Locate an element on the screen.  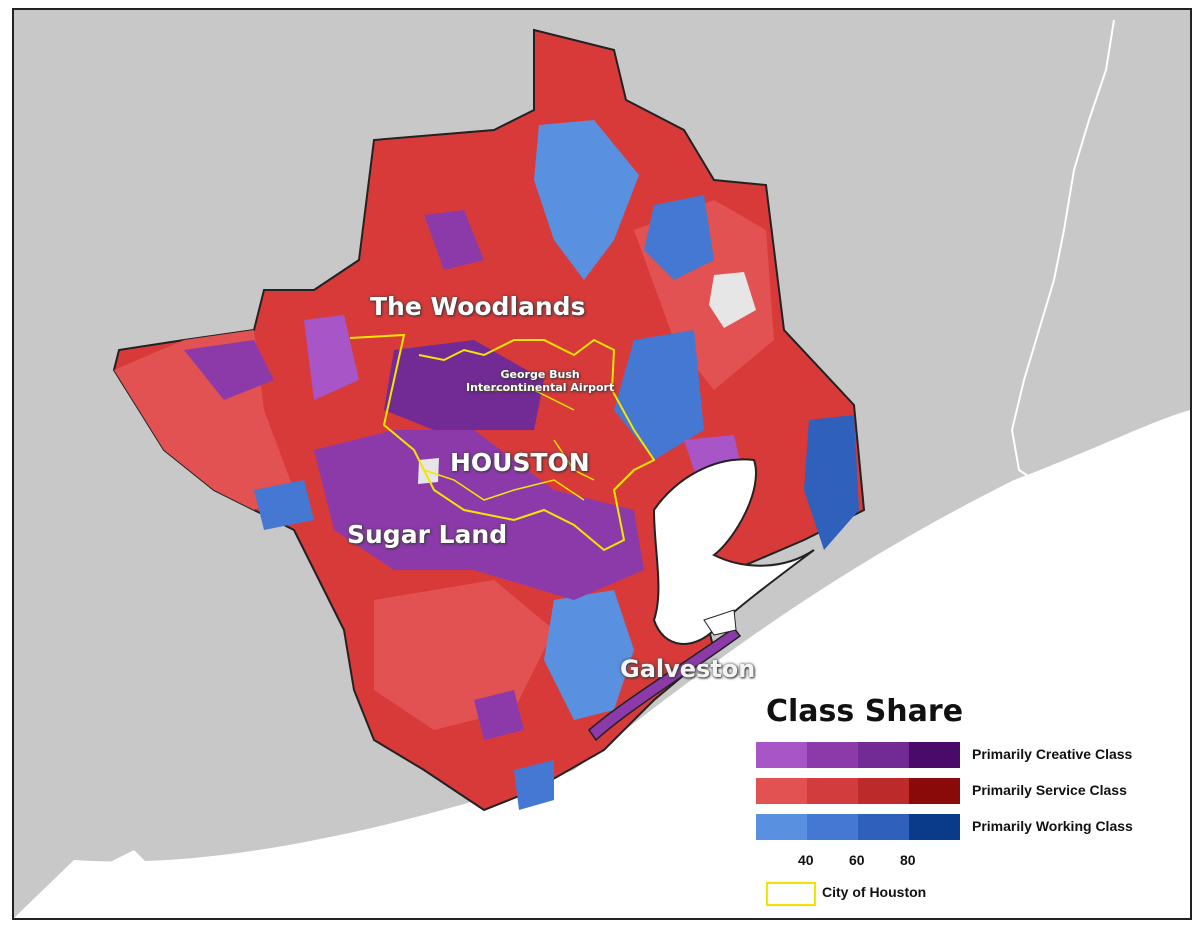
legend-label-service: Primarily Service Class is located at coordinates (1049, 790).